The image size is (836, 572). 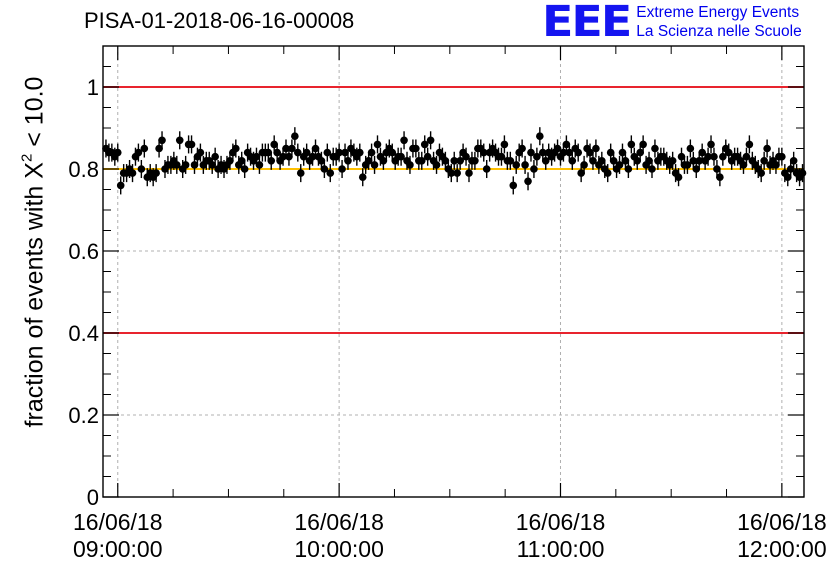 I want to click on y-tick-label: 1, so click(x=93, y=87).